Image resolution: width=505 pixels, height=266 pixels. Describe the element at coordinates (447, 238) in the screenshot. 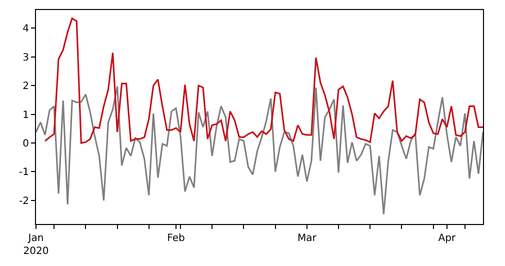

I see `x-tick-label: Apr` at that location.